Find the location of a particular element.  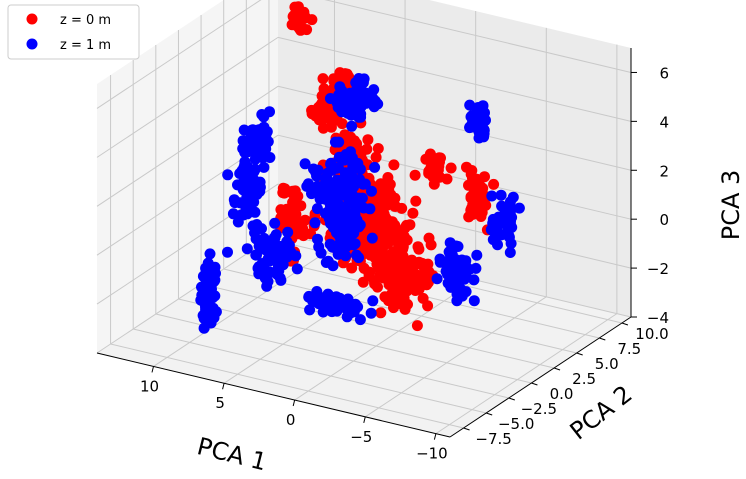

z-tick-0: −4 is located at coordinates (658, 318).